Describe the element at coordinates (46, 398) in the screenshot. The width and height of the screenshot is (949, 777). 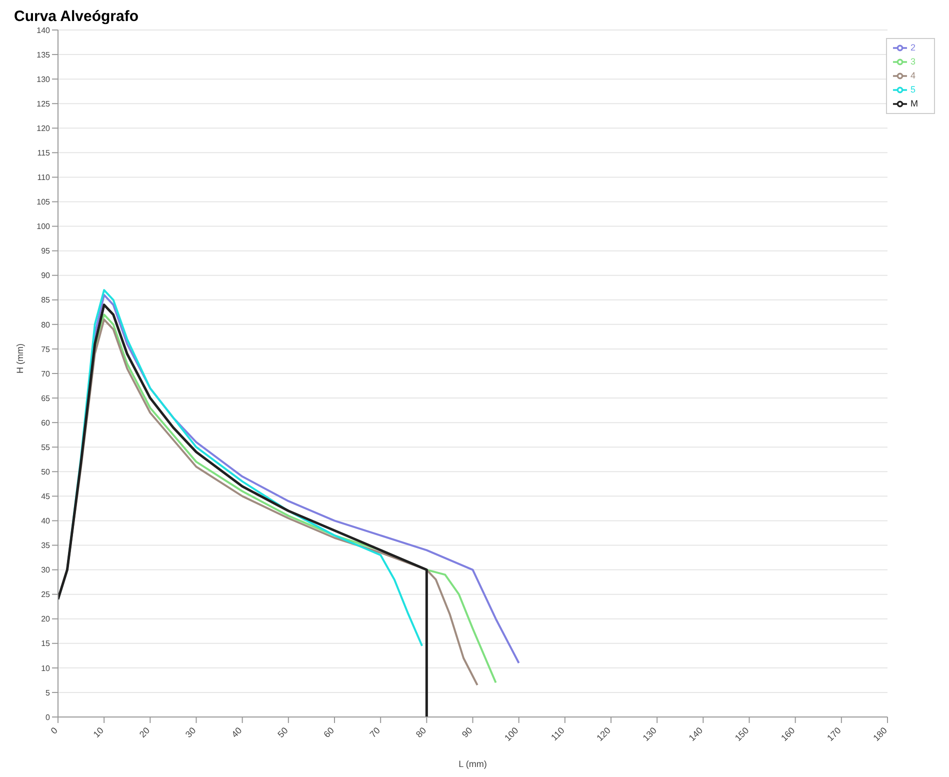
I see `y-tick-label: 65` at that location.